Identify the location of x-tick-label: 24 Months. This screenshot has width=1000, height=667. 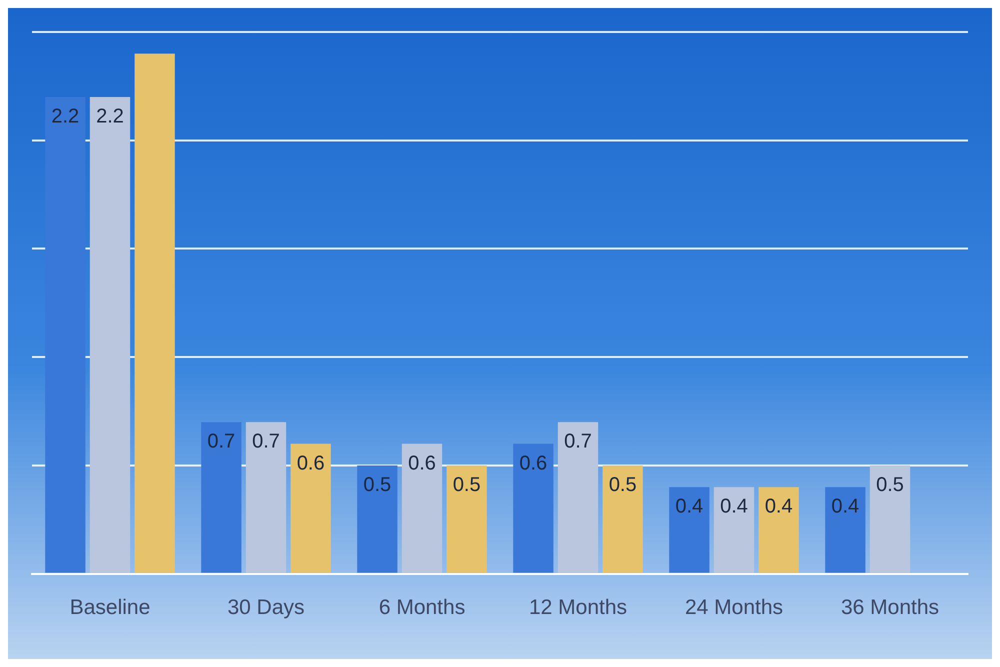
(734, 608).